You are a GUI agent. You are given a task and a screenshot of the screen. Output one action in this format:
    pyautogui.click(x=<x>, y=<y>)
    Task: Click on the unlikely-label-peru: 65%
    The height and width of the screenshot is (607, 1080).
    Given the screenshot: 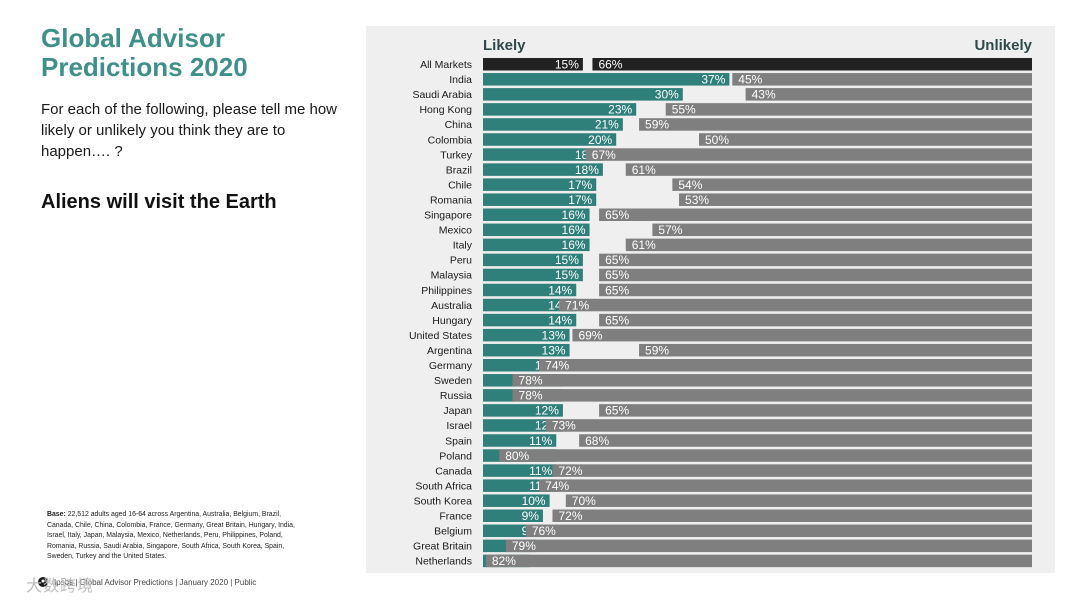 What is the action you would take?
    pyautogui.click(x=617, y=260)
    